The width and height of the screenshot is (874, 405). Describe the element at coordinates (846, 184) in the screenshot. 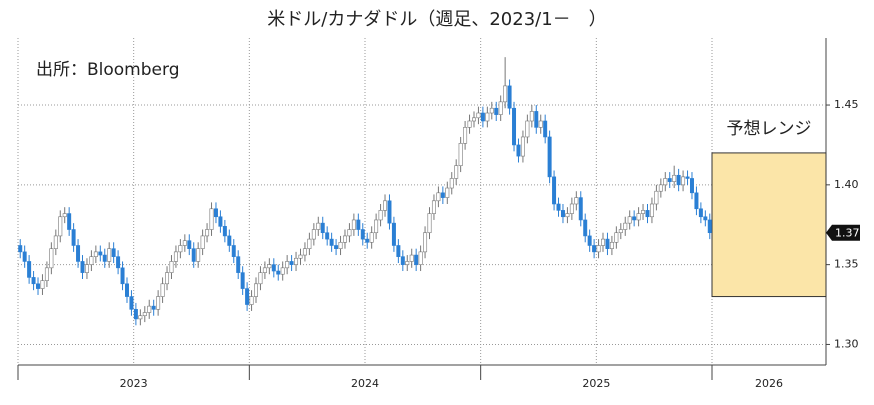

I see `y-tick-label: 1.40` at that location.